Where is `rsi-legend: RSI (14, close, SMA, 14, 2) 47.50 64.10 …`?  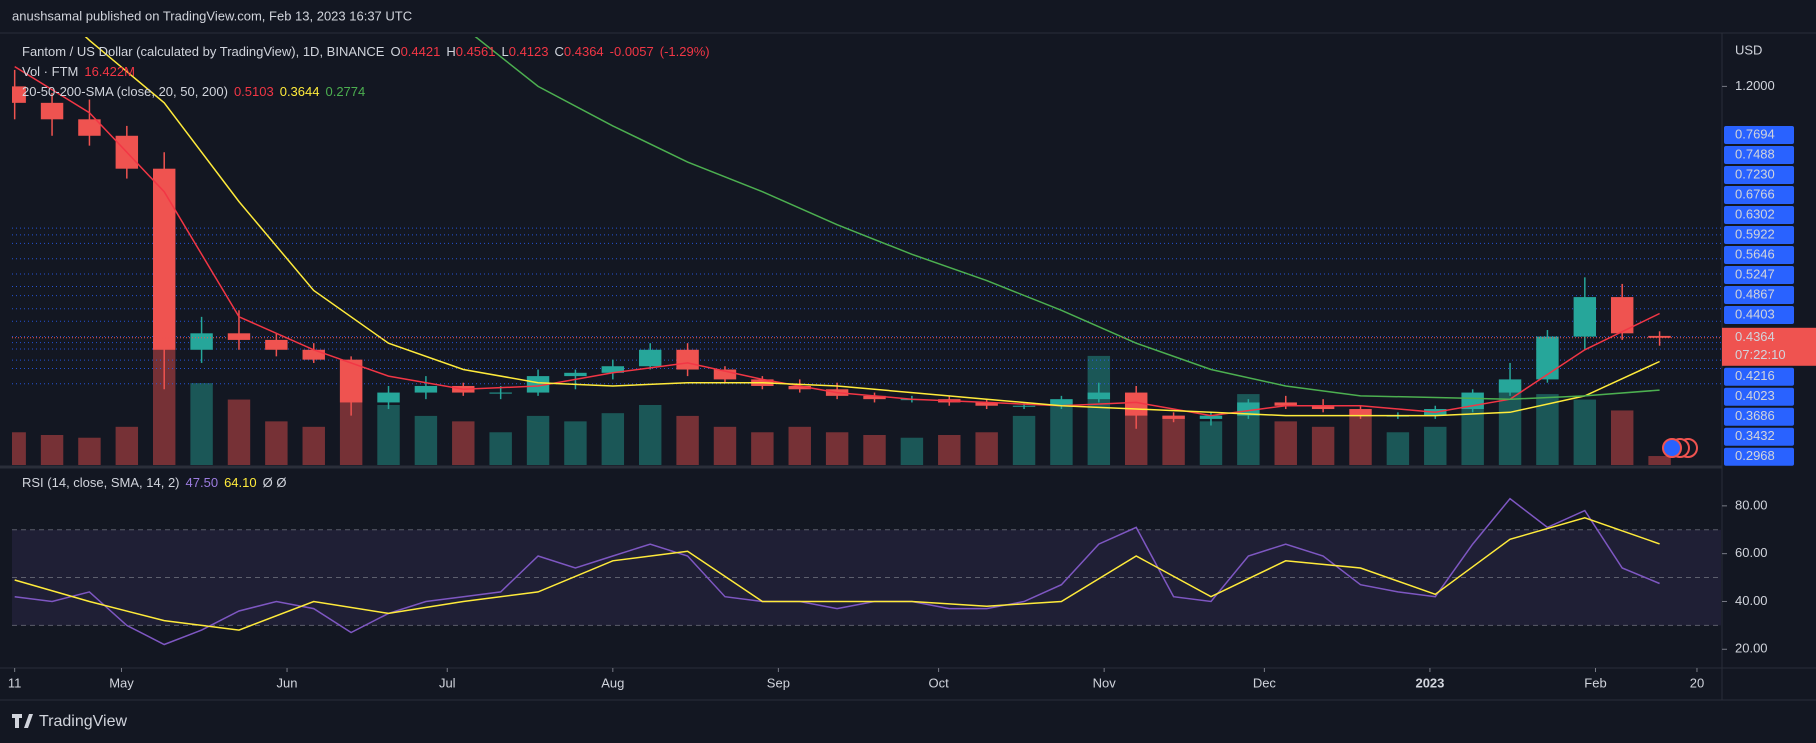
rsi-legend: RSI (14, close, SMA, 14, 2) 47.50 64.10 … is located at coordinates (154, 482).